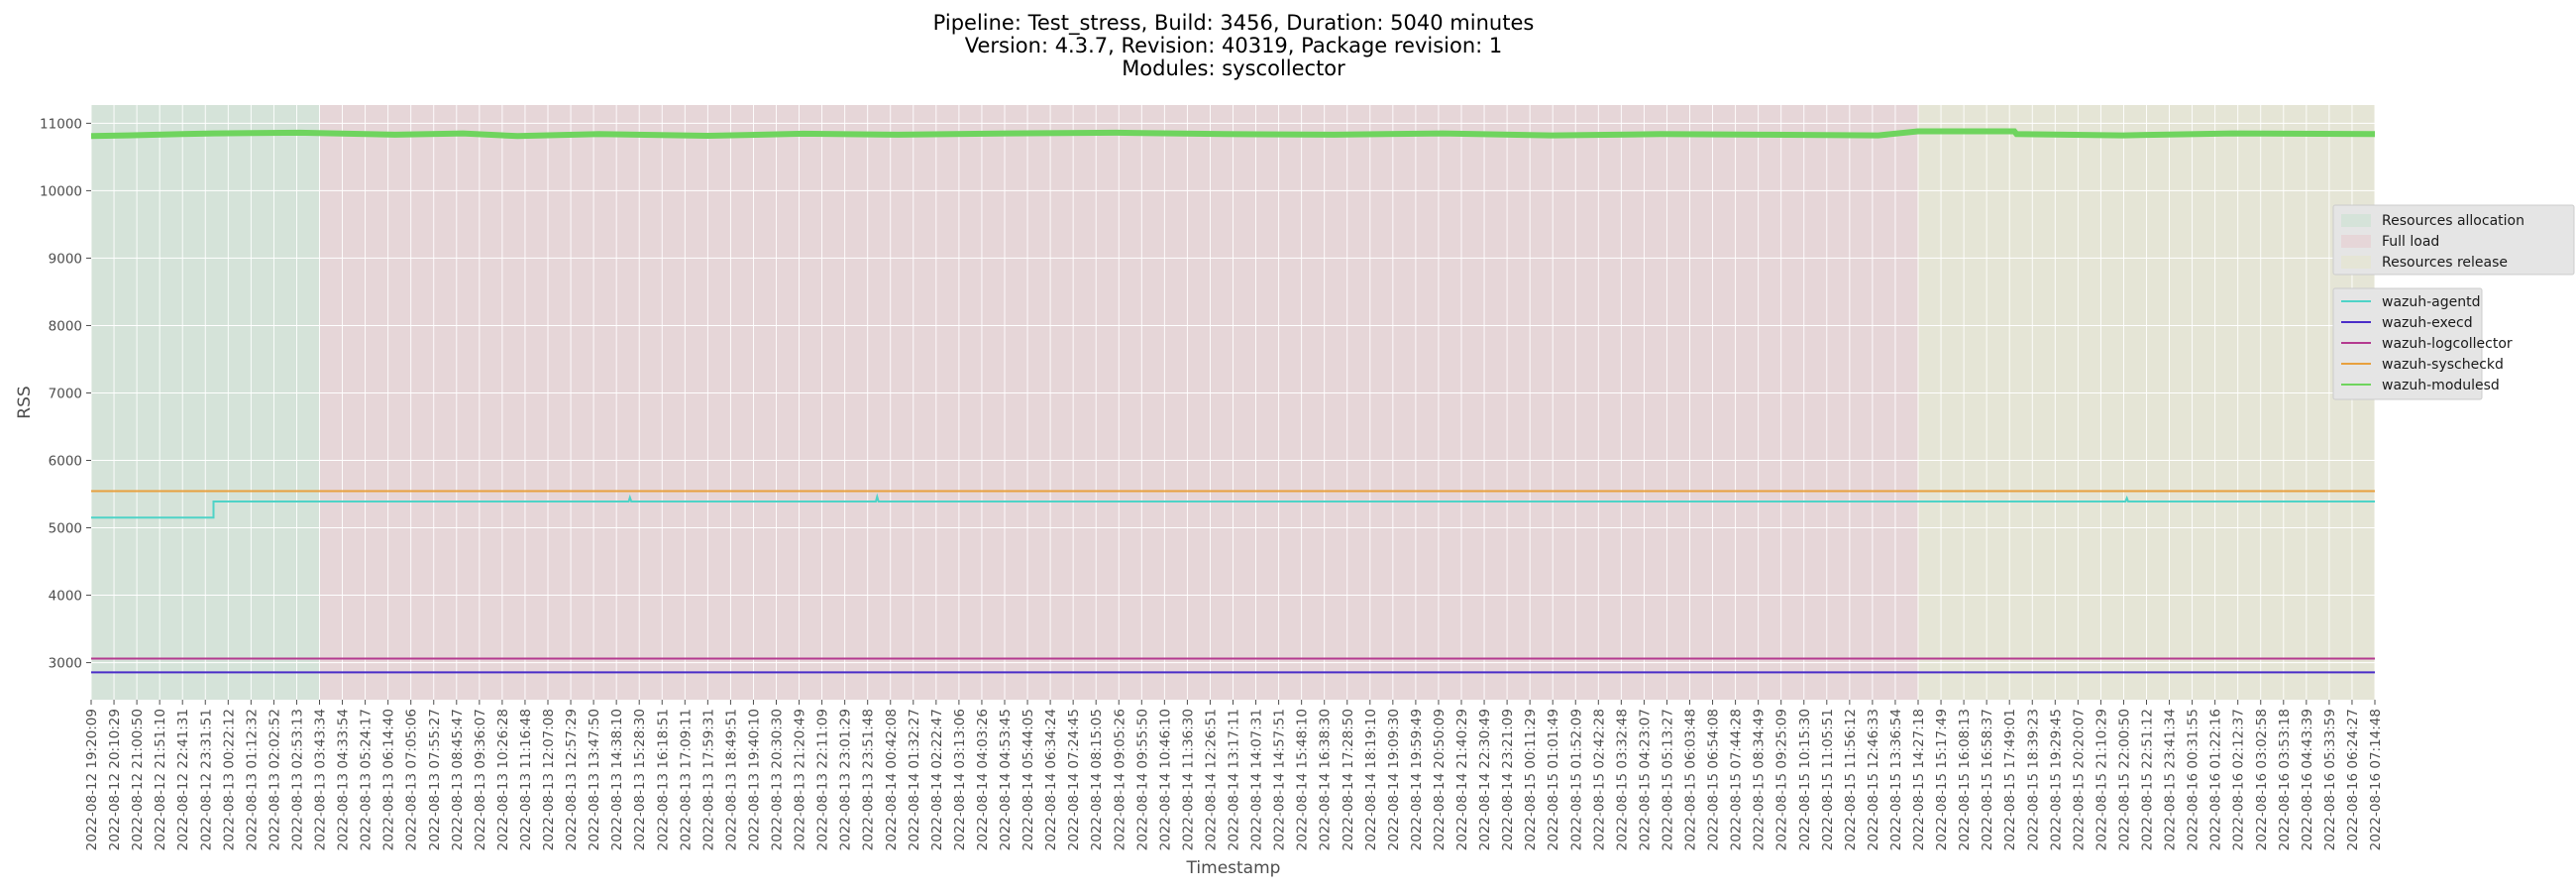  I want to click on x-tick-label-58: 2022-08-14 19:59:49, so click(1417, 780).